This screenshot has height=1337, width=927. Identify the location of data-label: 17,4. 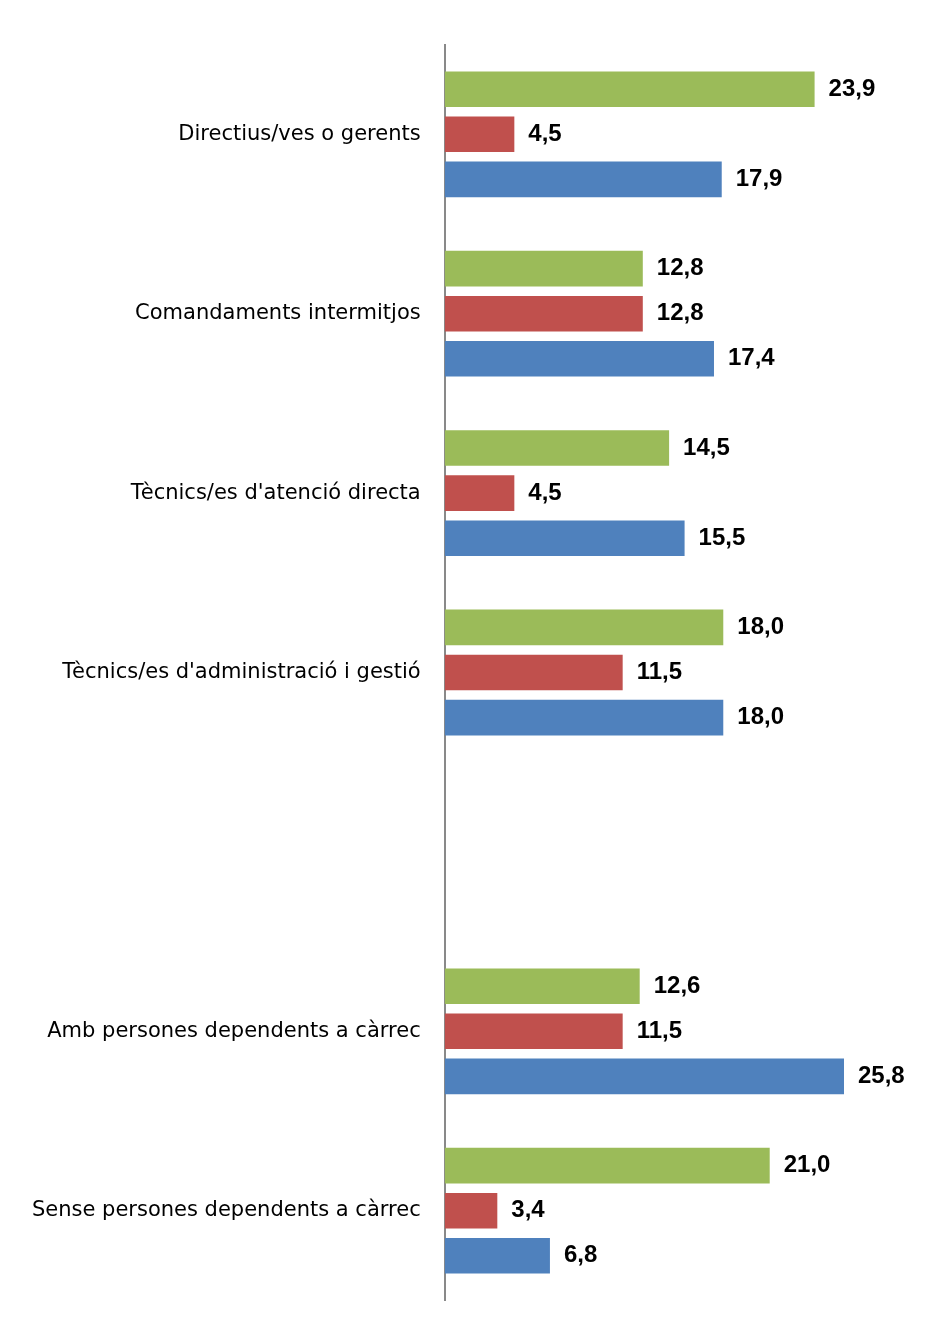
(751, 357).